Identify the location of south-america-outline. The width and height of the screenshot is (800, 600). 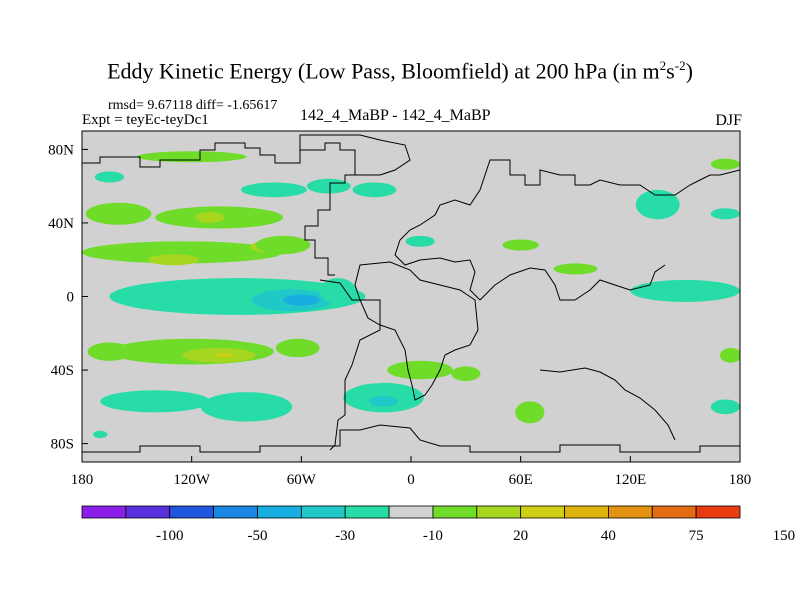
(350, 365).